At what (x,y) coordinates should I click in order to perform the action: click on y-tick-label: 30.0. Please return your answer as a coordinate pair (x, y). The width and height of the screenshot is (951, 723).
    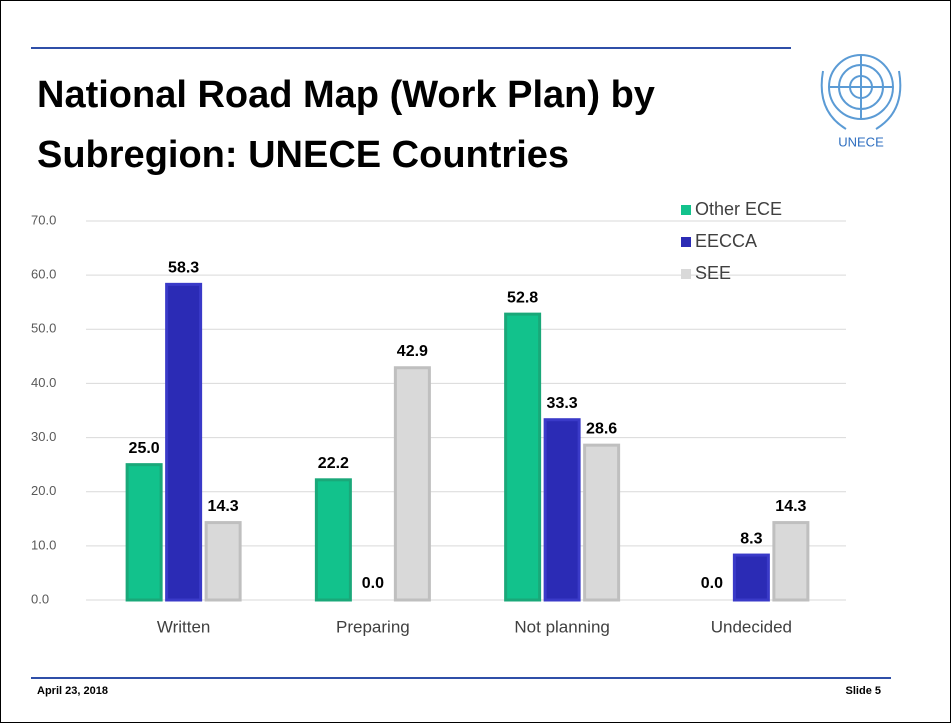
    Looking at the image, I should click on (43, 436).